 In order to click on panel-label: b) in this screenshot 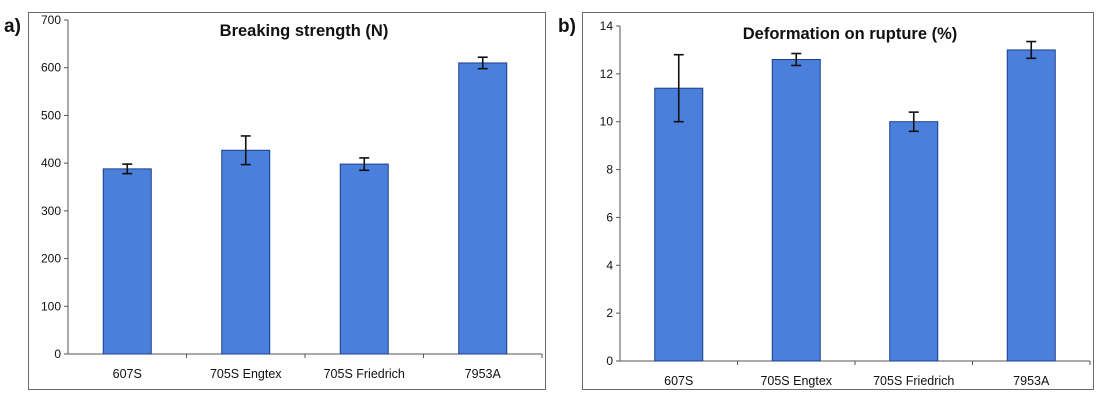, I will do `click(567, 26)`.